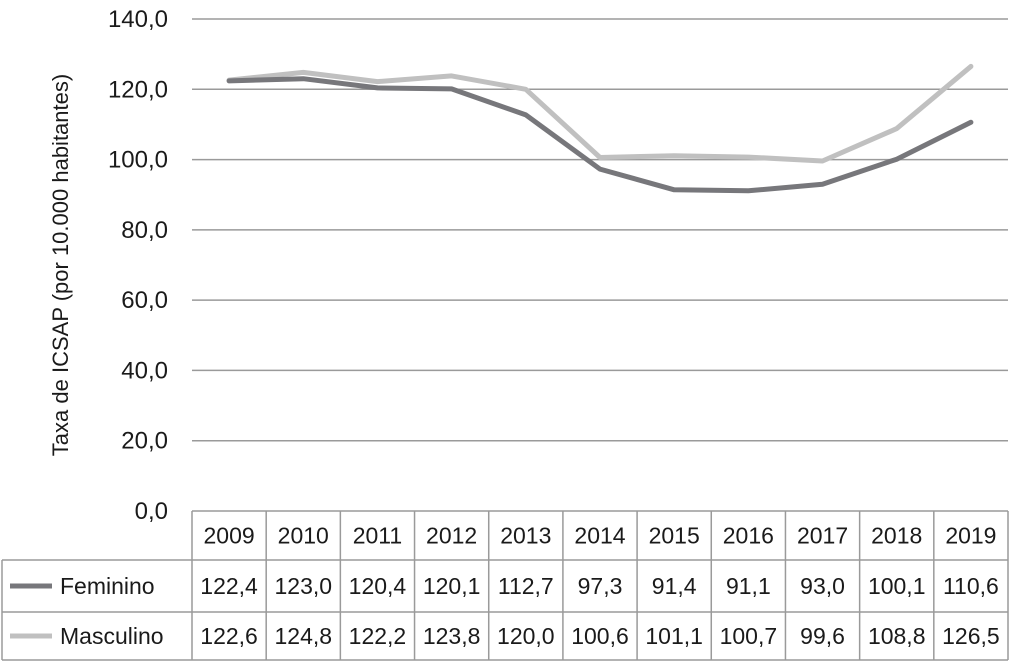  I want to click on data-label: 100,7, so click(749, 636).